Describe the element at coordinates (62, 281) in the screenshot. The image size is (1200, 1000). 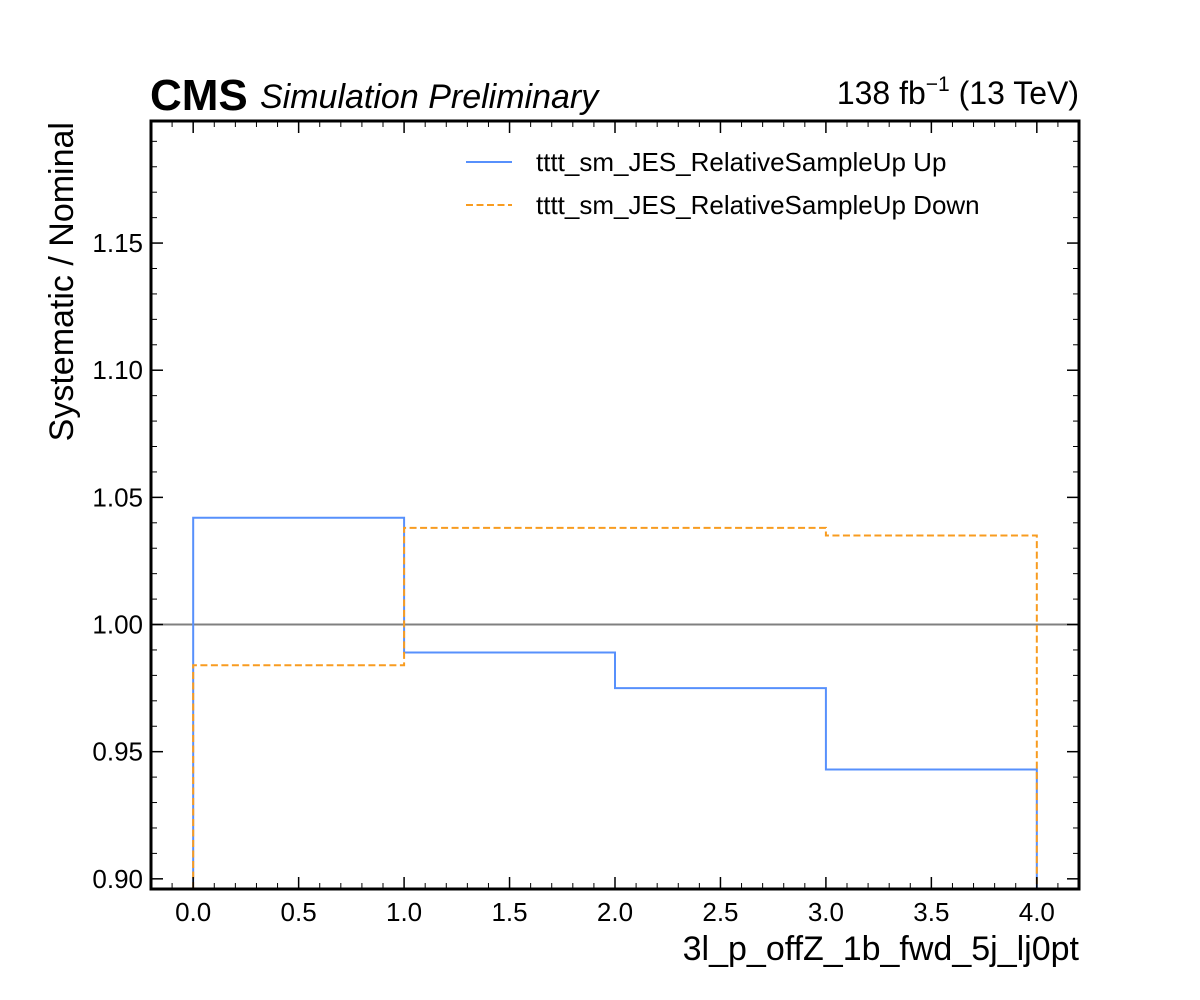
I see `y-axis-label: Systematic / Nominal` at that location.